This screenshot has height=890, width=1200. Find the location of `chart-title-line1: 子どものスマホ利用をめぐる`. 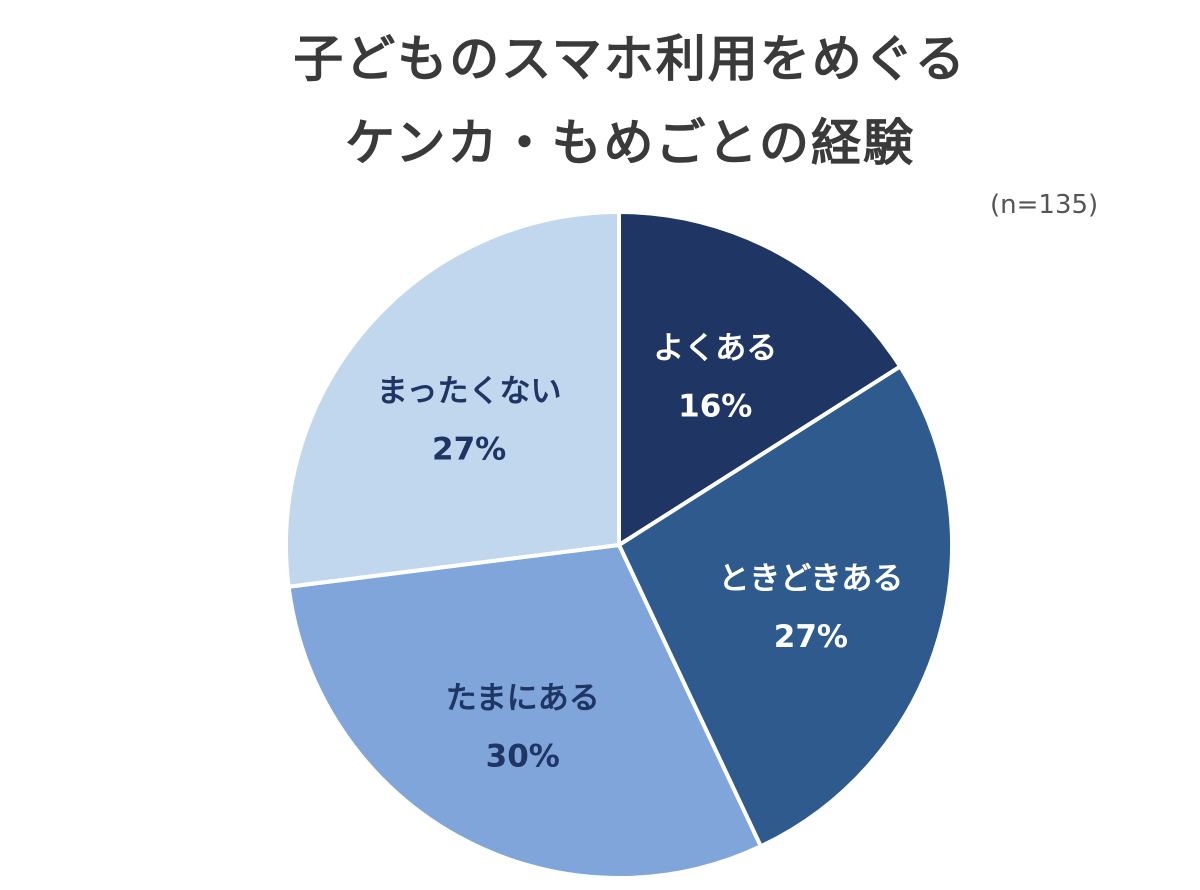

chart-title-line1: 子どものスマホ利用をめぐる is located at coordinates (630, 59).